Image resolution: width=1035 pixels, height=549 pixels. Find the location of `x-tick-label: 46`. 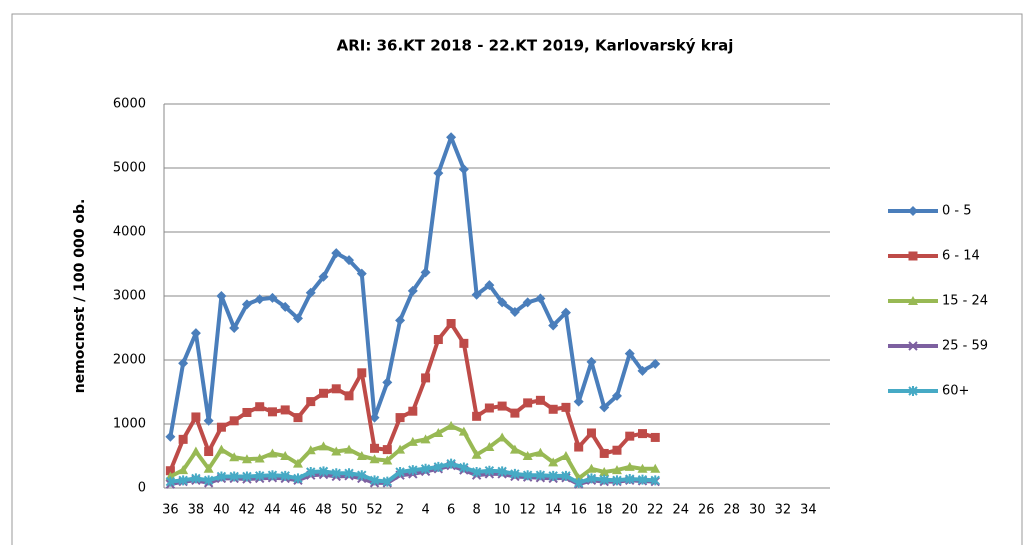

x-tick-label: 46 is located at coordinates (298, 510).